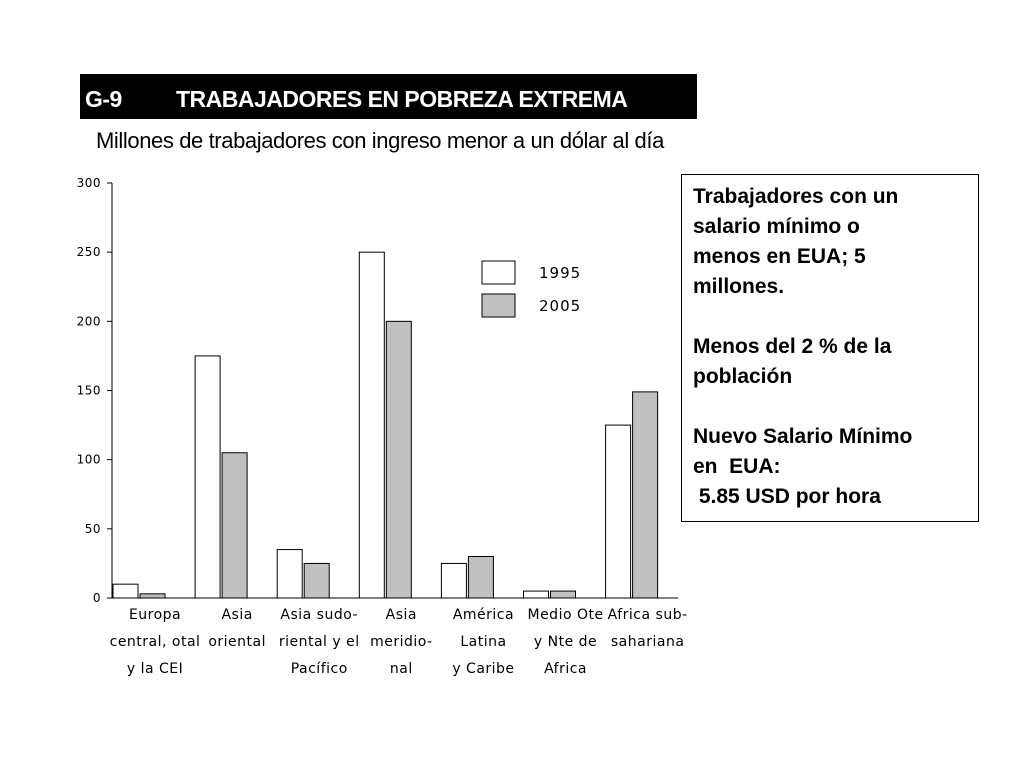  Describe the element at coordinates (319, 669) in the screenshot. I see `x-tick-label: Pacífico` at that location.